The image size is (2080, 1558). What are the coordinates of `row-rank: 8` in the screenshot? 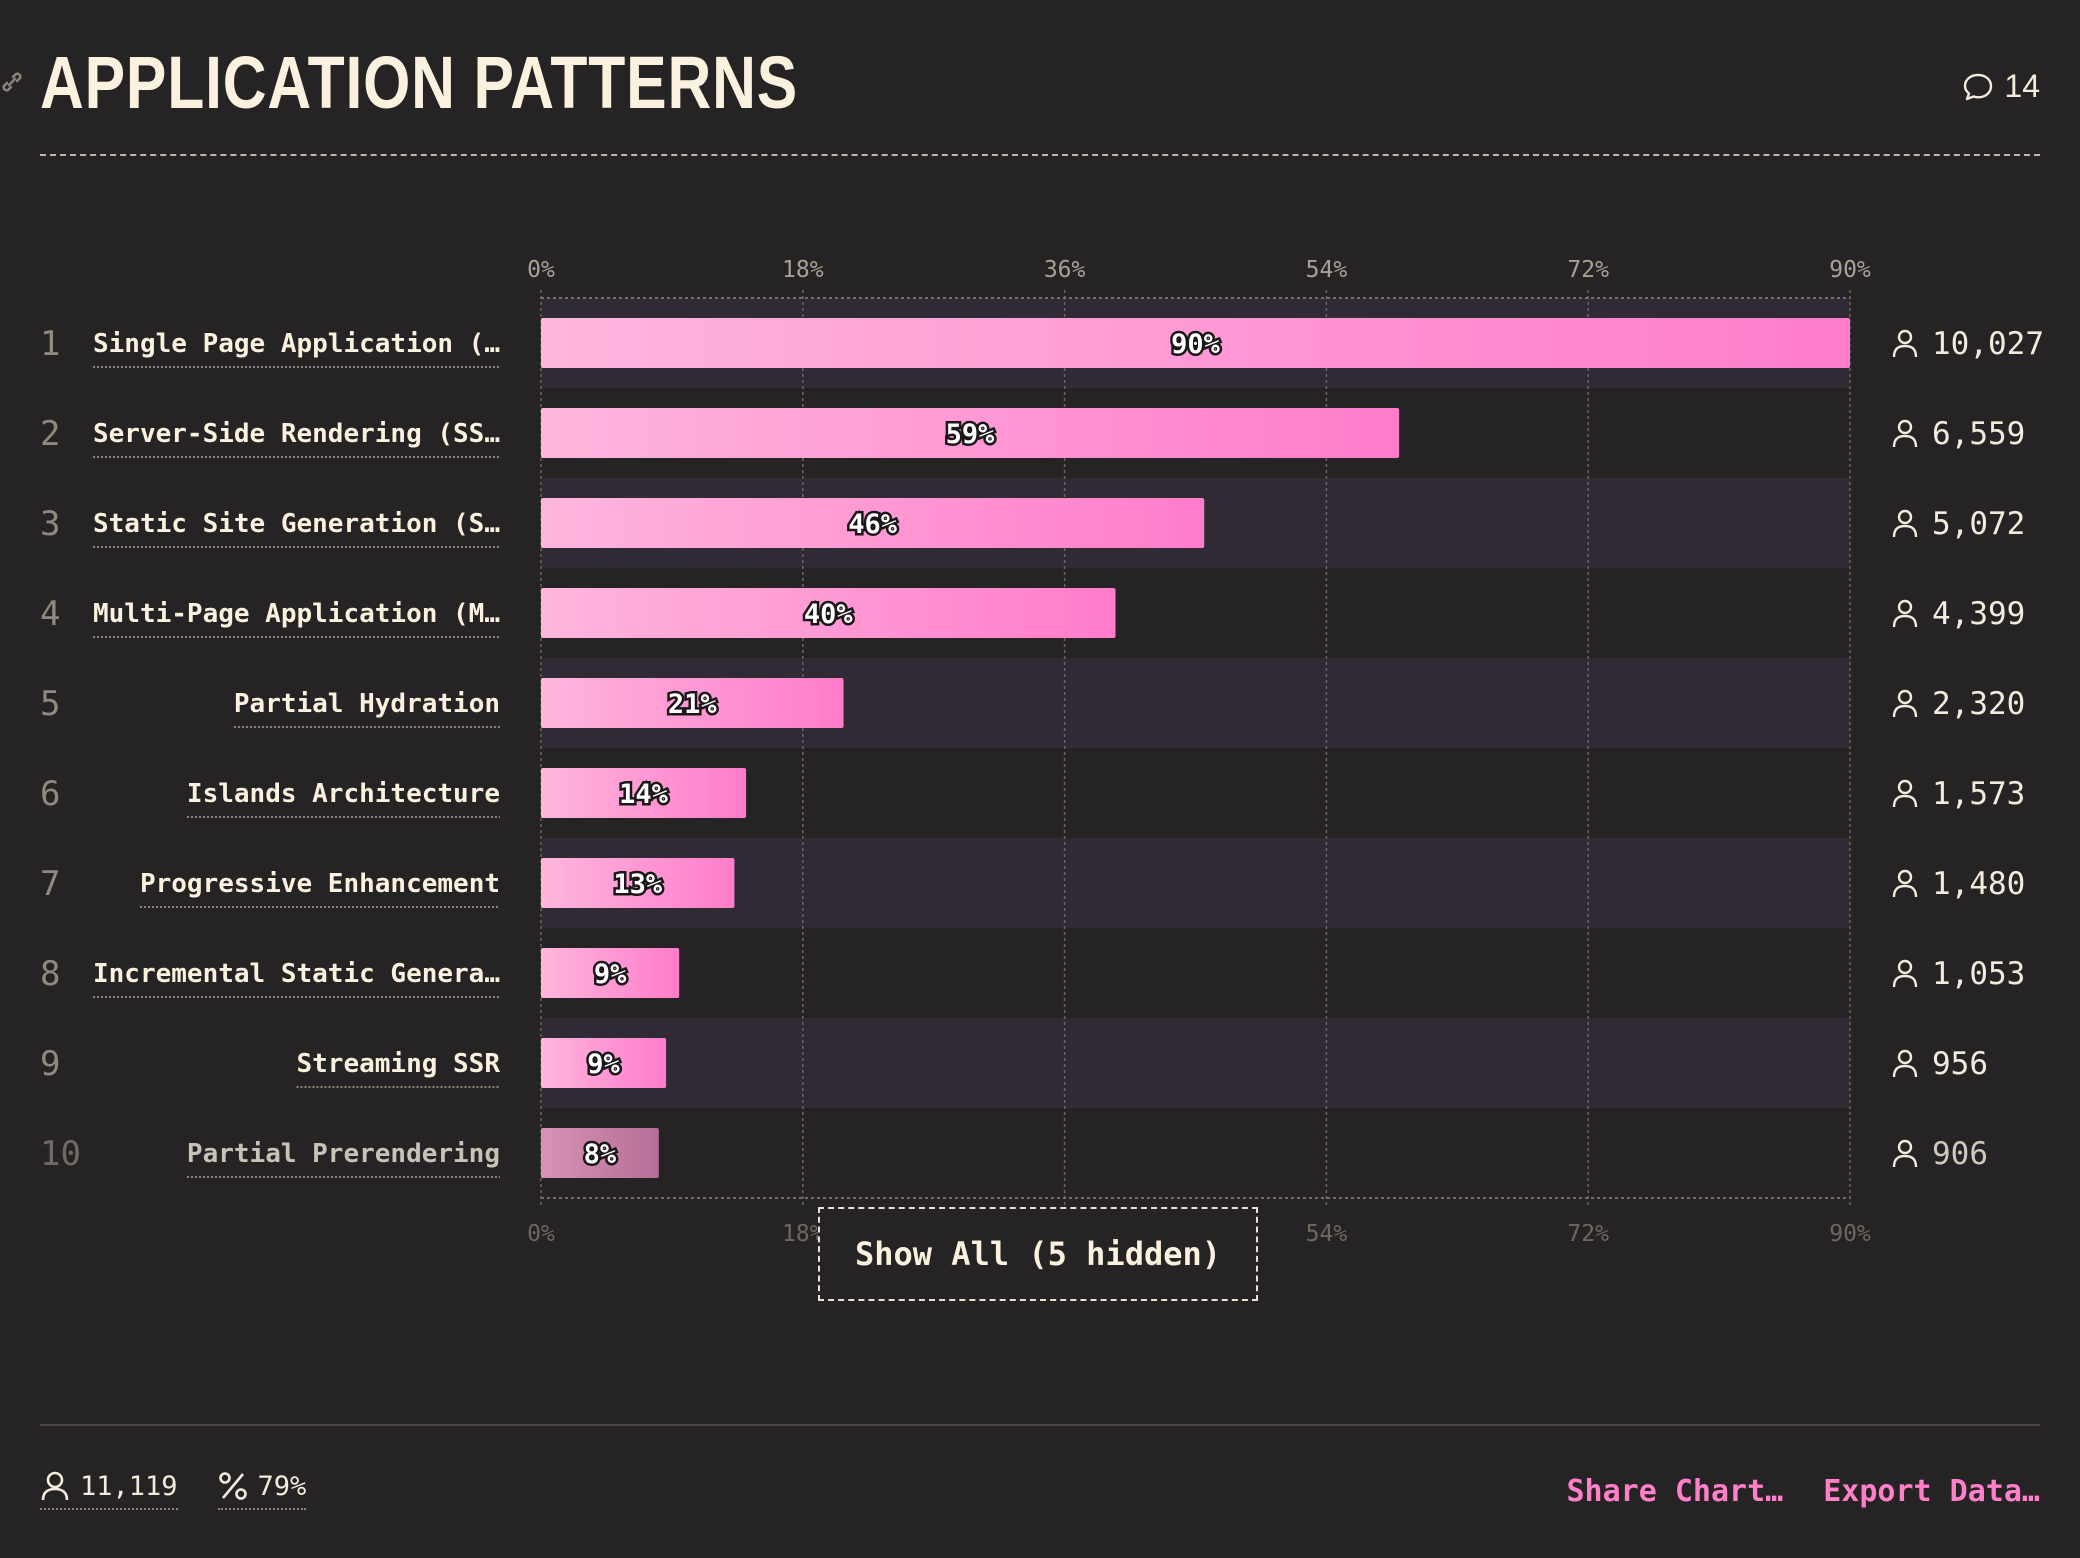 It's located at (50, 974).